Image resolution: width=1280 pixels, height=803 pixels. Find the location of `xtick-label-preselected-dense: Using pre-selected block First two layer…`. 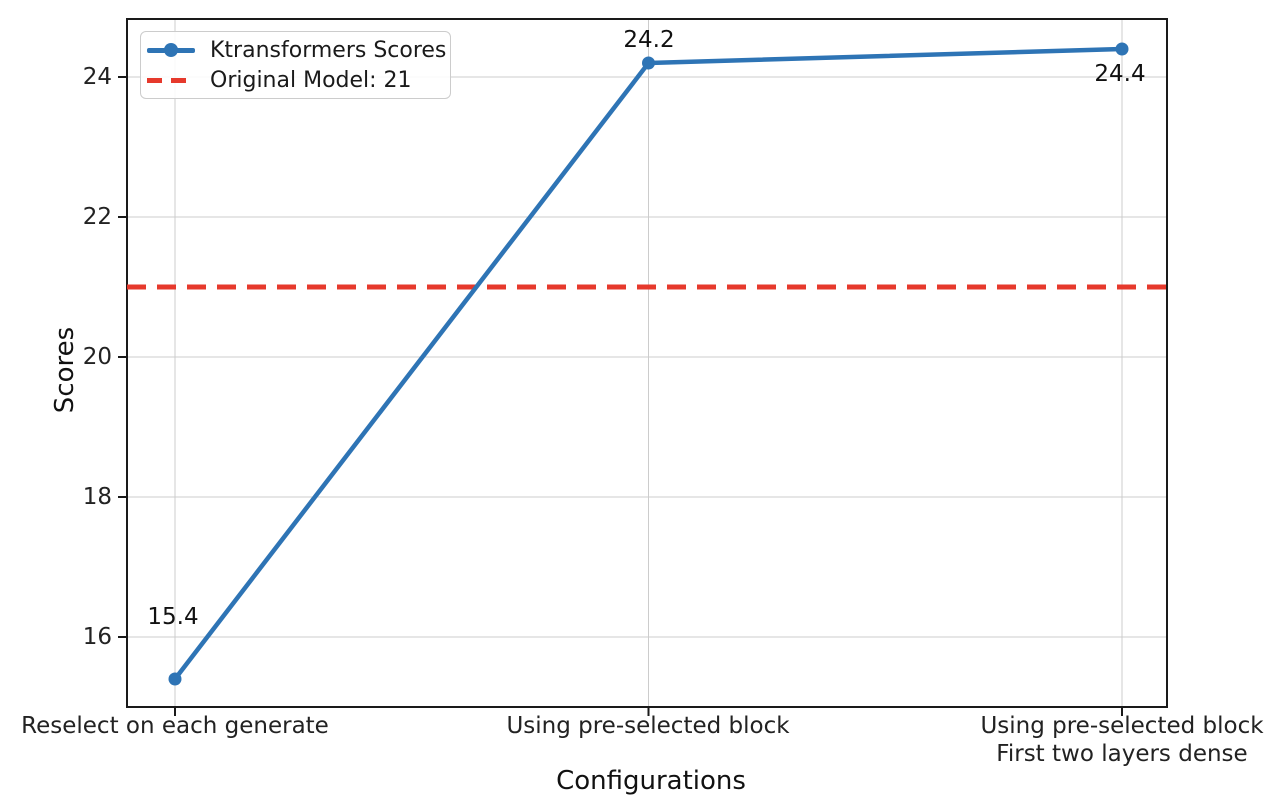

xtick-label-preselected-dense: Using pre-selected block First two layer… is located at coordinates (1101, 740).